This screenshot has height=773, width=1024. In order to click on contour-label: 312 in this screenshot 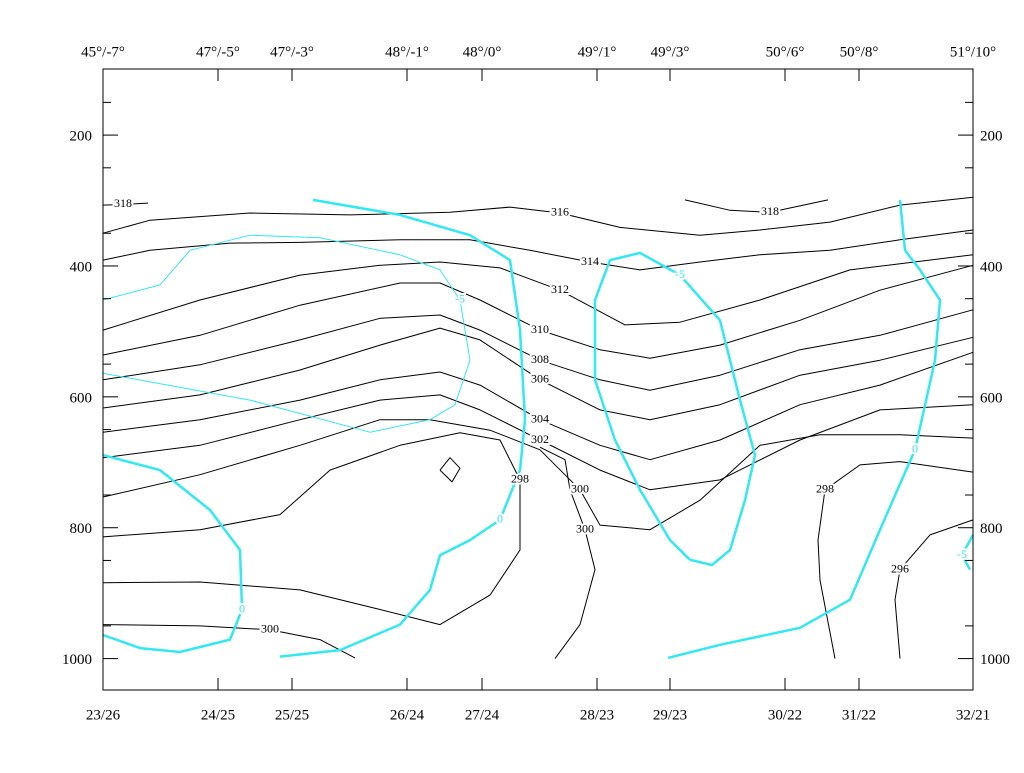, I will do `click(560, 289)`.